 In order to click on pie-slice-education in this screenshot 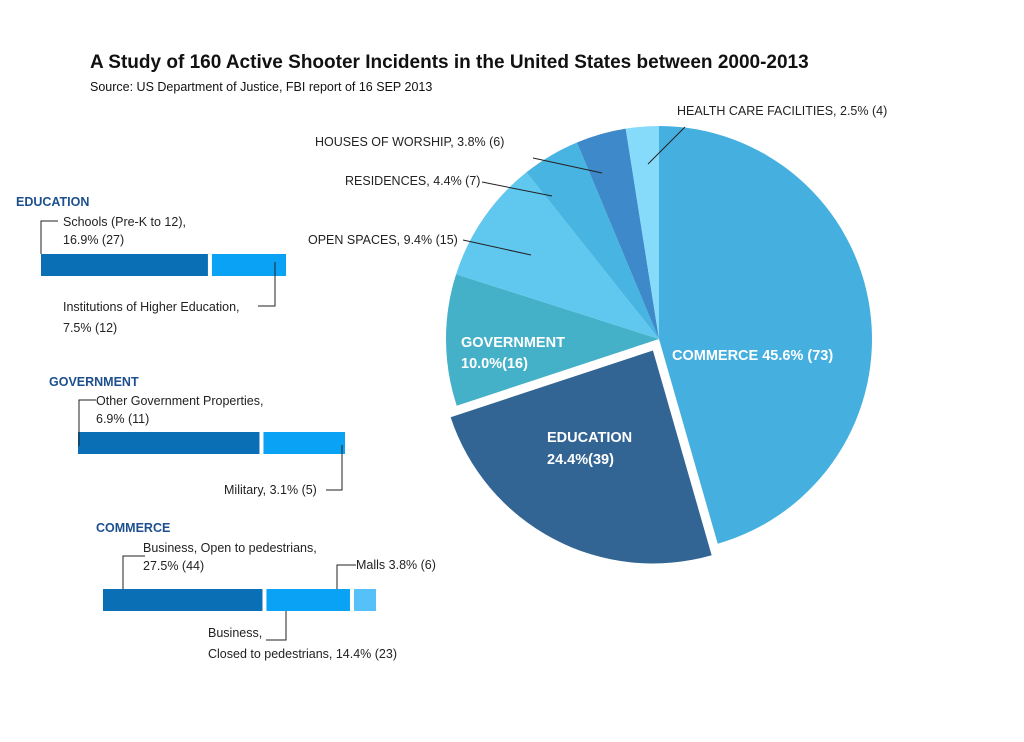, I will do `click(581, 457)`.